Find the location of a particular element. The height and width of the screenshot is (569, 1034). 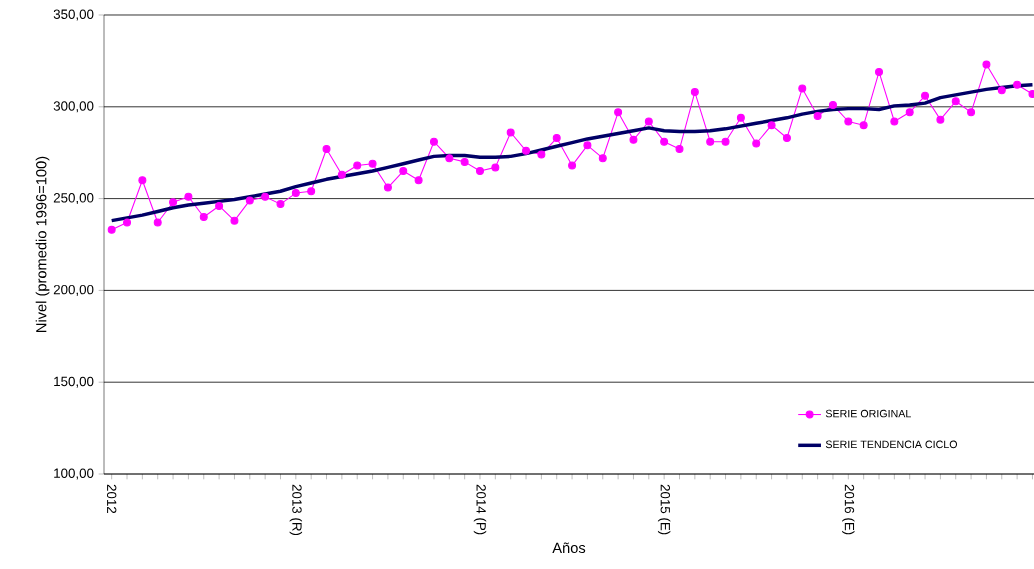

y-tick-label: 250,00 is located at coordinates (73, 199).